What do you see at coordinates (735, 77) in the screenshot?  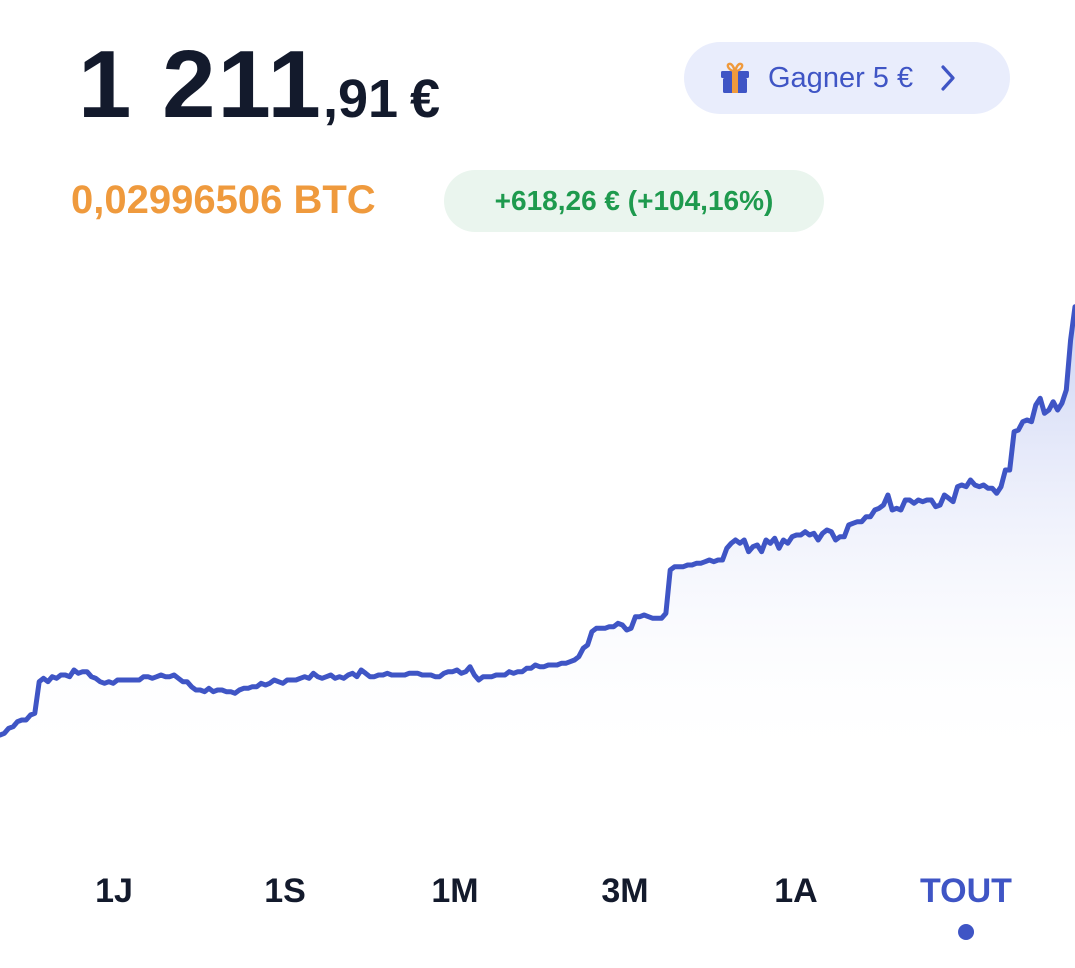 I see `gift-icon` at bounding box center [735, 77].